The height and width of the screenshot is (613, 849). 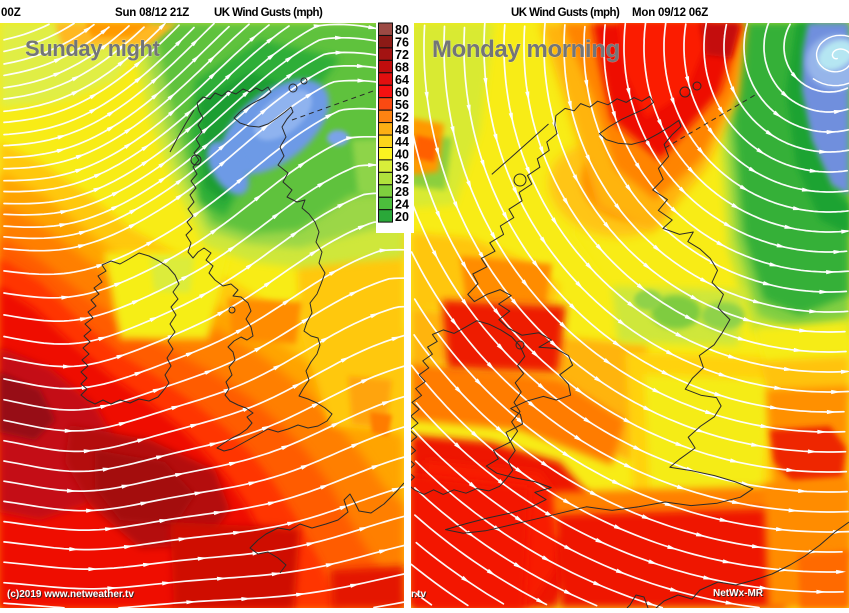 I want to click on svg-text: 56, so click(x=402, y=105).